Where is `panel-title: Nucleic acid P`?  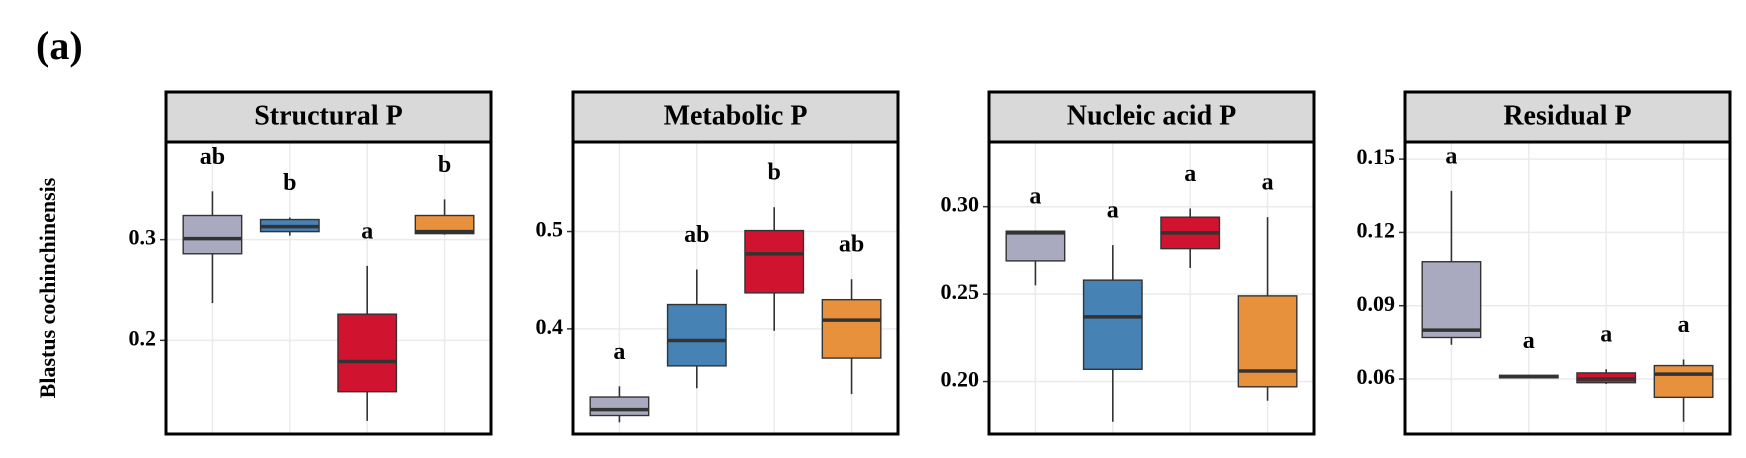
panel-title: Nucleic acid P is located at coordinates (1152, 115).